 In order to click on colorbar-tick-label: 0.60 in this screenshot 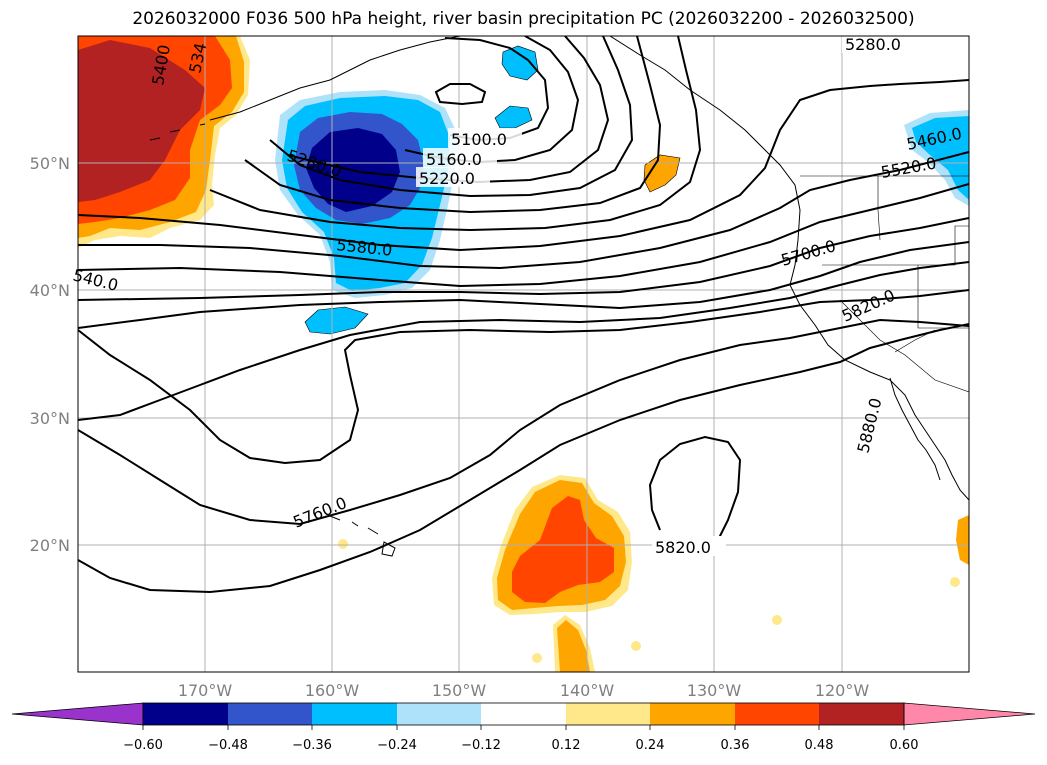, I will do `click(904, 745)`.